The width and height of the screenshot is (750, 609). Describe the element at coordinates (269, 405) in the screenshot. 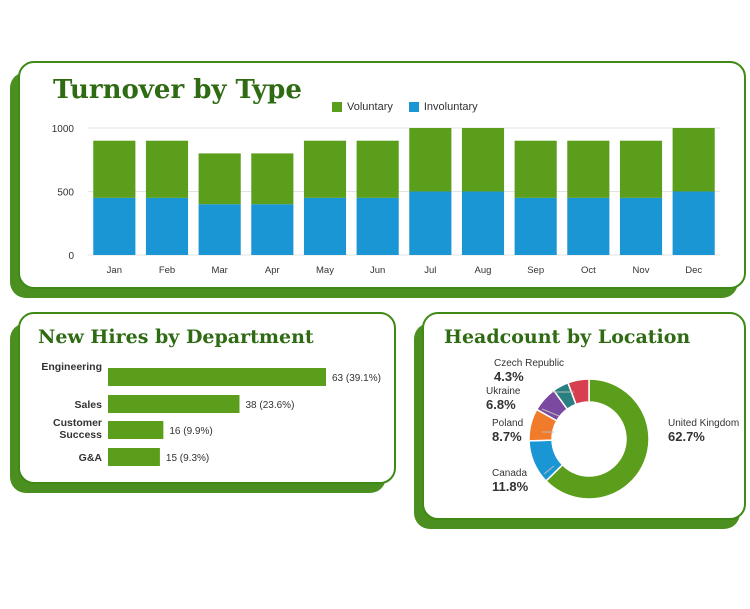

I see `hire-value-label: 38 (23.6%)` at that location.